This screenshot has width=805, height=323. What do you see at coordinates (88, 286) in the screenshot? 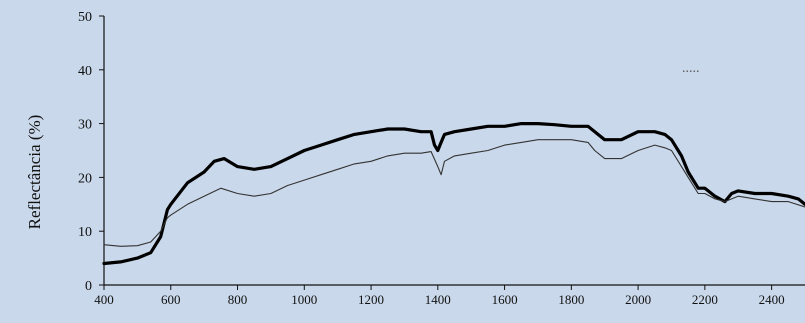
I see `y-tick-label: 0` at bounding box center [88, 286].